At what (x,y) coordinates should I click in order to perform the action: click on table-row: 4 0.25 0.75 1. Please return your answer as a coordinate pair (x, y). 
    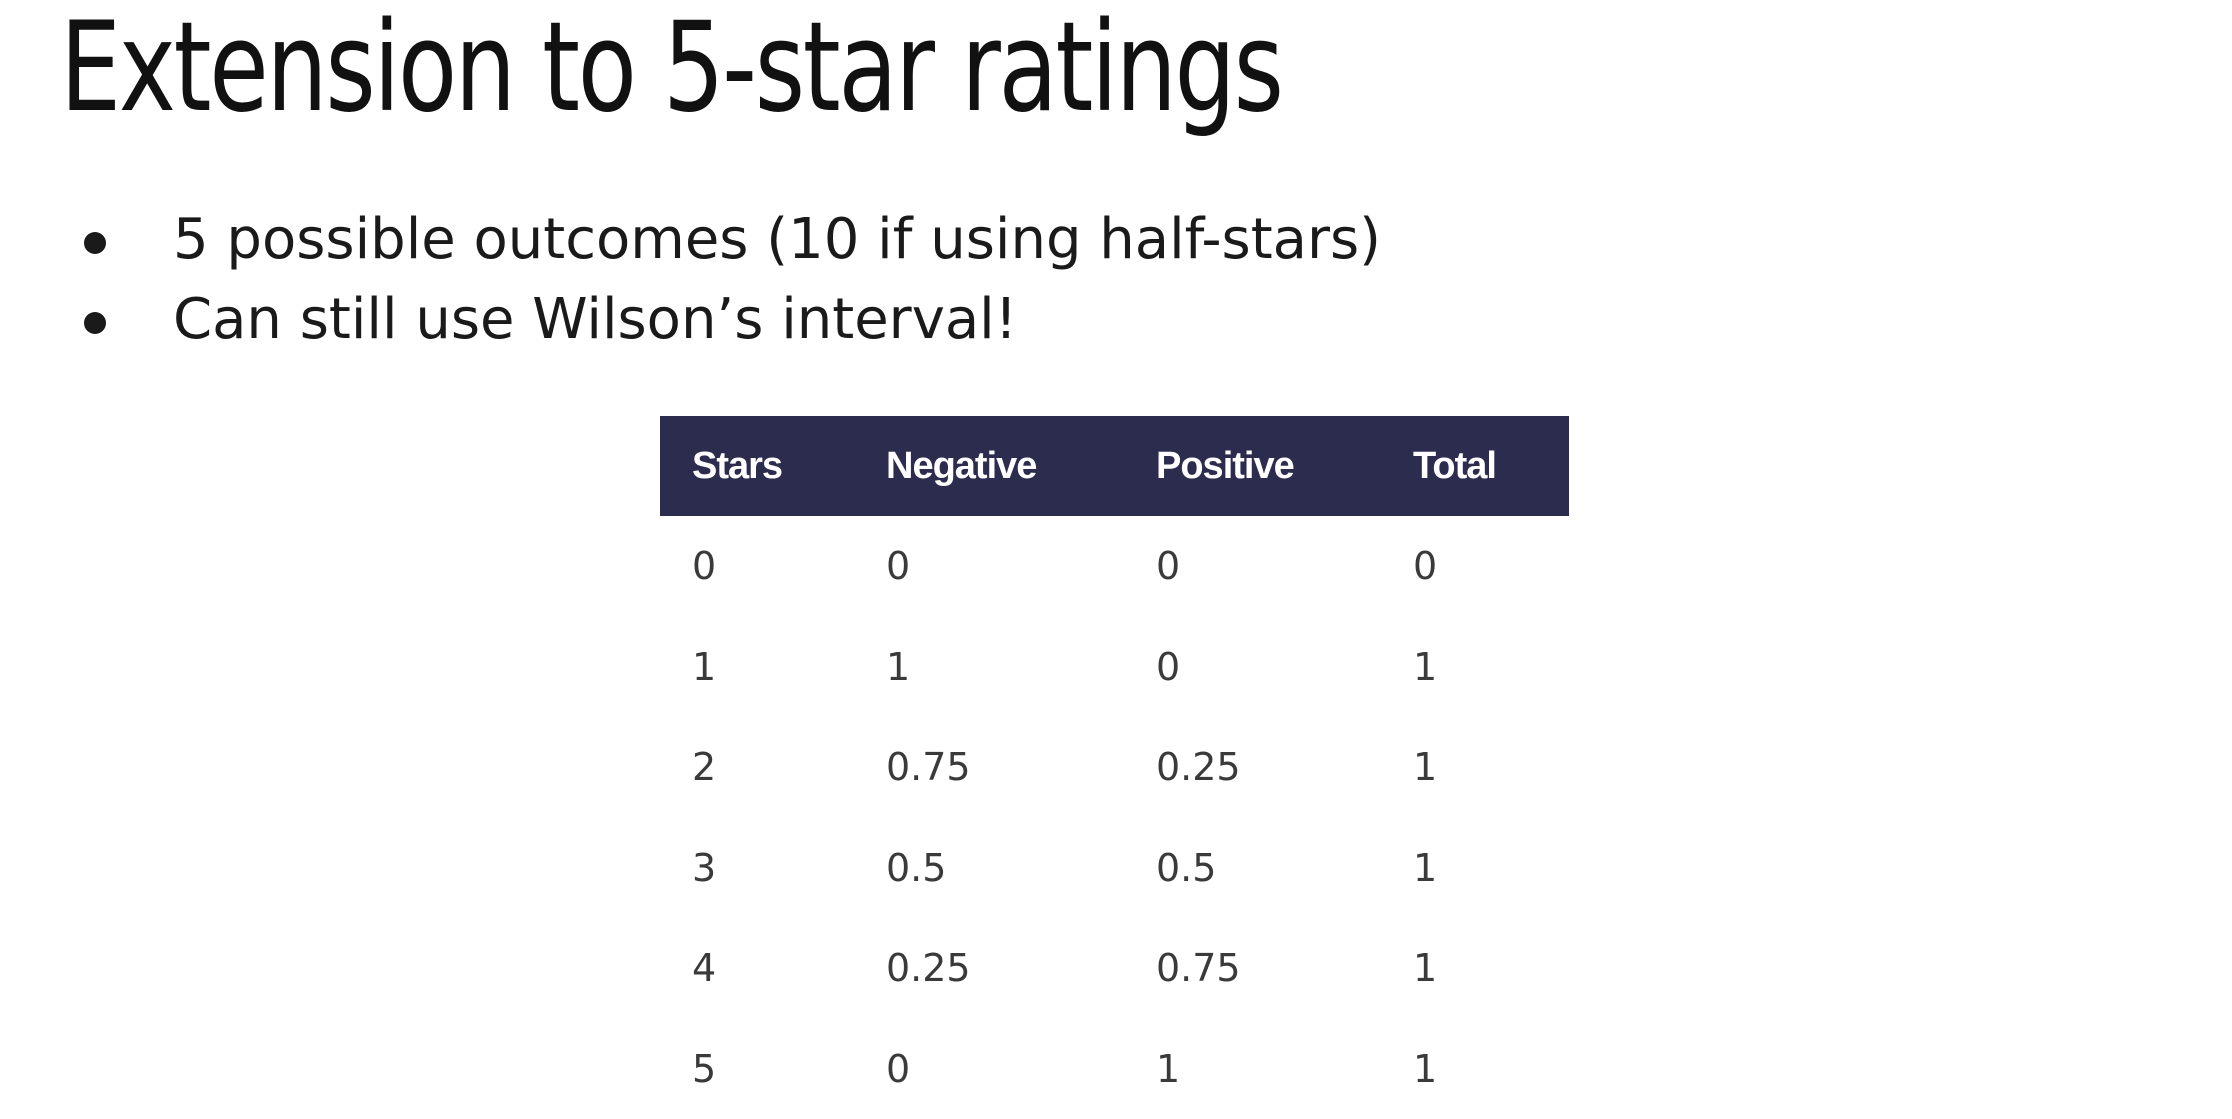
    Looking at the image, I should click on (1114, 968).